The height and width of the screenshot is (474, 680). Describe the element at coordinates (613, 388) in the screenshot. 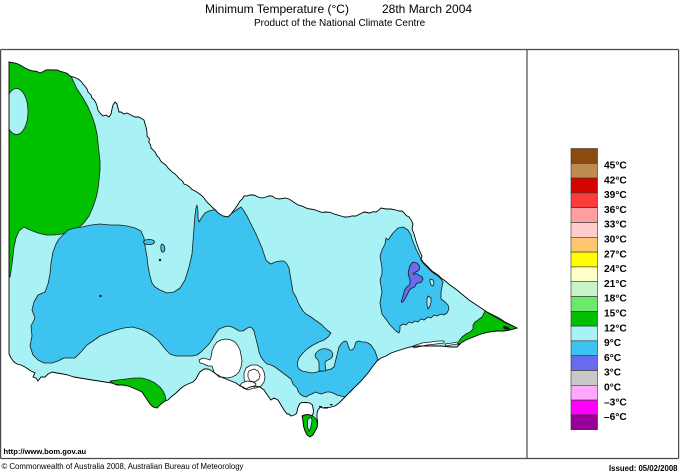

I see `svg-text: 0°C` at that location.